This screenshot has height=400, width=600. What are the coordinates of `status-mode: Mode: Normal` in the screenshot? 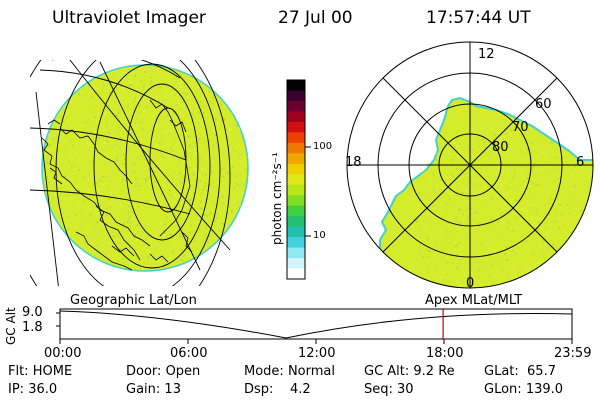 It's located at (289, 371).